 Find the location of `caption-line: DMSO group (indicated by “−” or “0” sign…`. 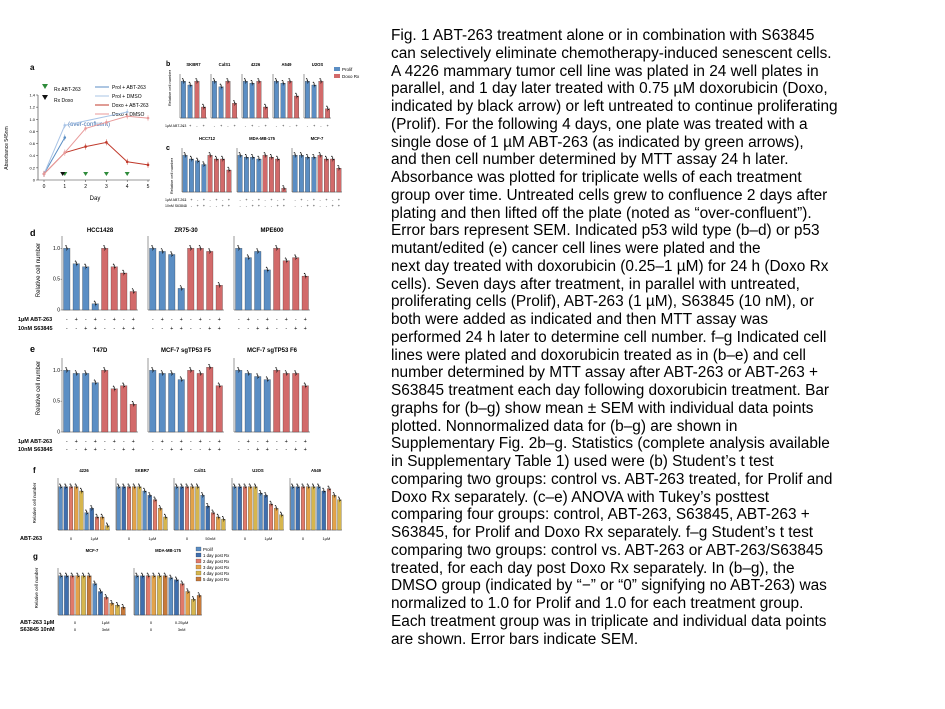

caption-line: DMSO group (indicated by “−” or “0” sign… is located at coordinates (609, 586).